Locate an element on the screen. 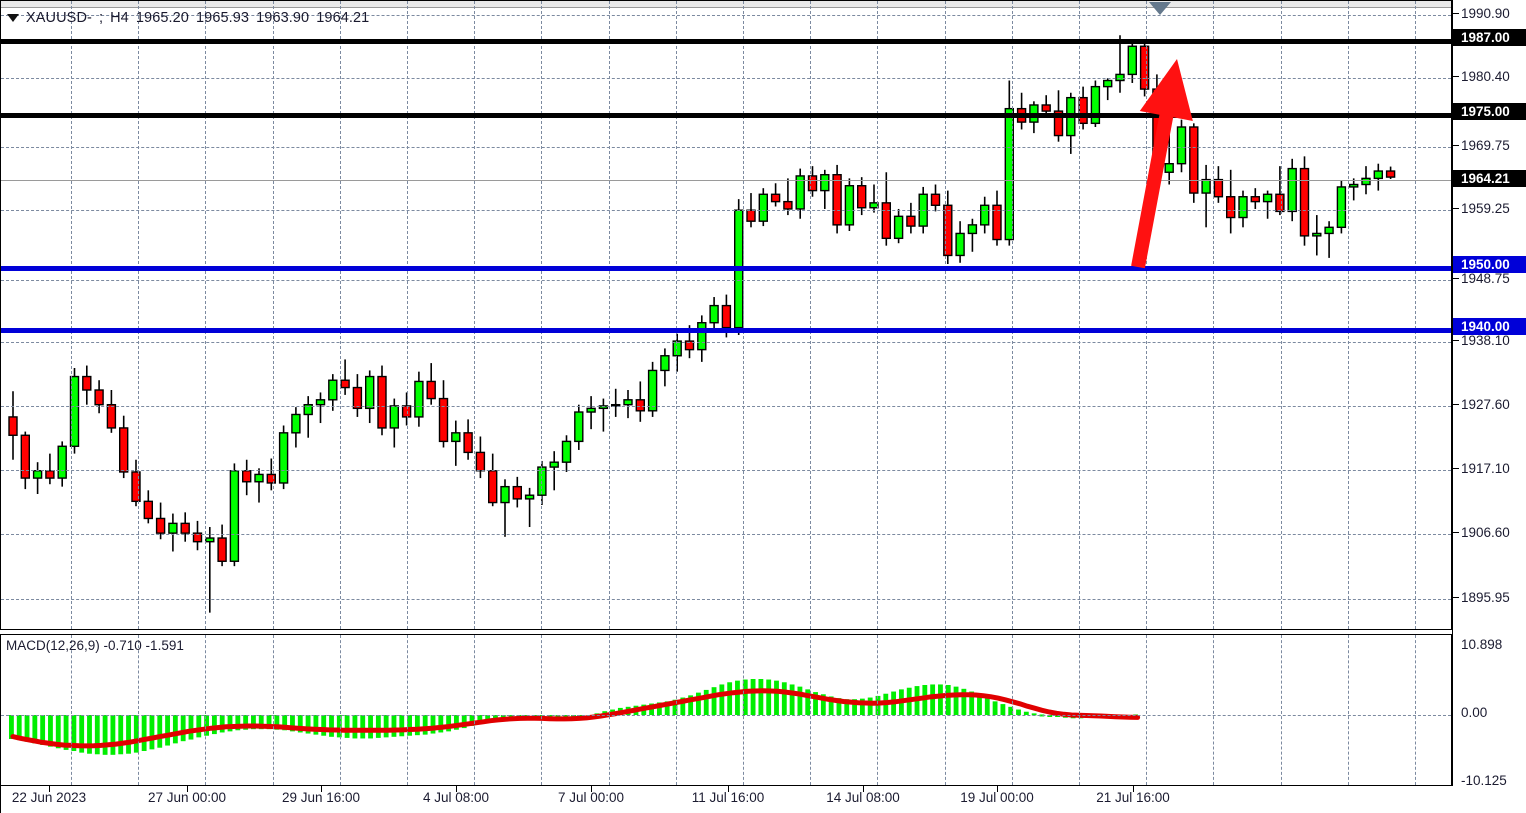 This screenshot has height=813, width=1526. price-tick-1940.00: 1940.00 is located at coordinates (1489, 326).